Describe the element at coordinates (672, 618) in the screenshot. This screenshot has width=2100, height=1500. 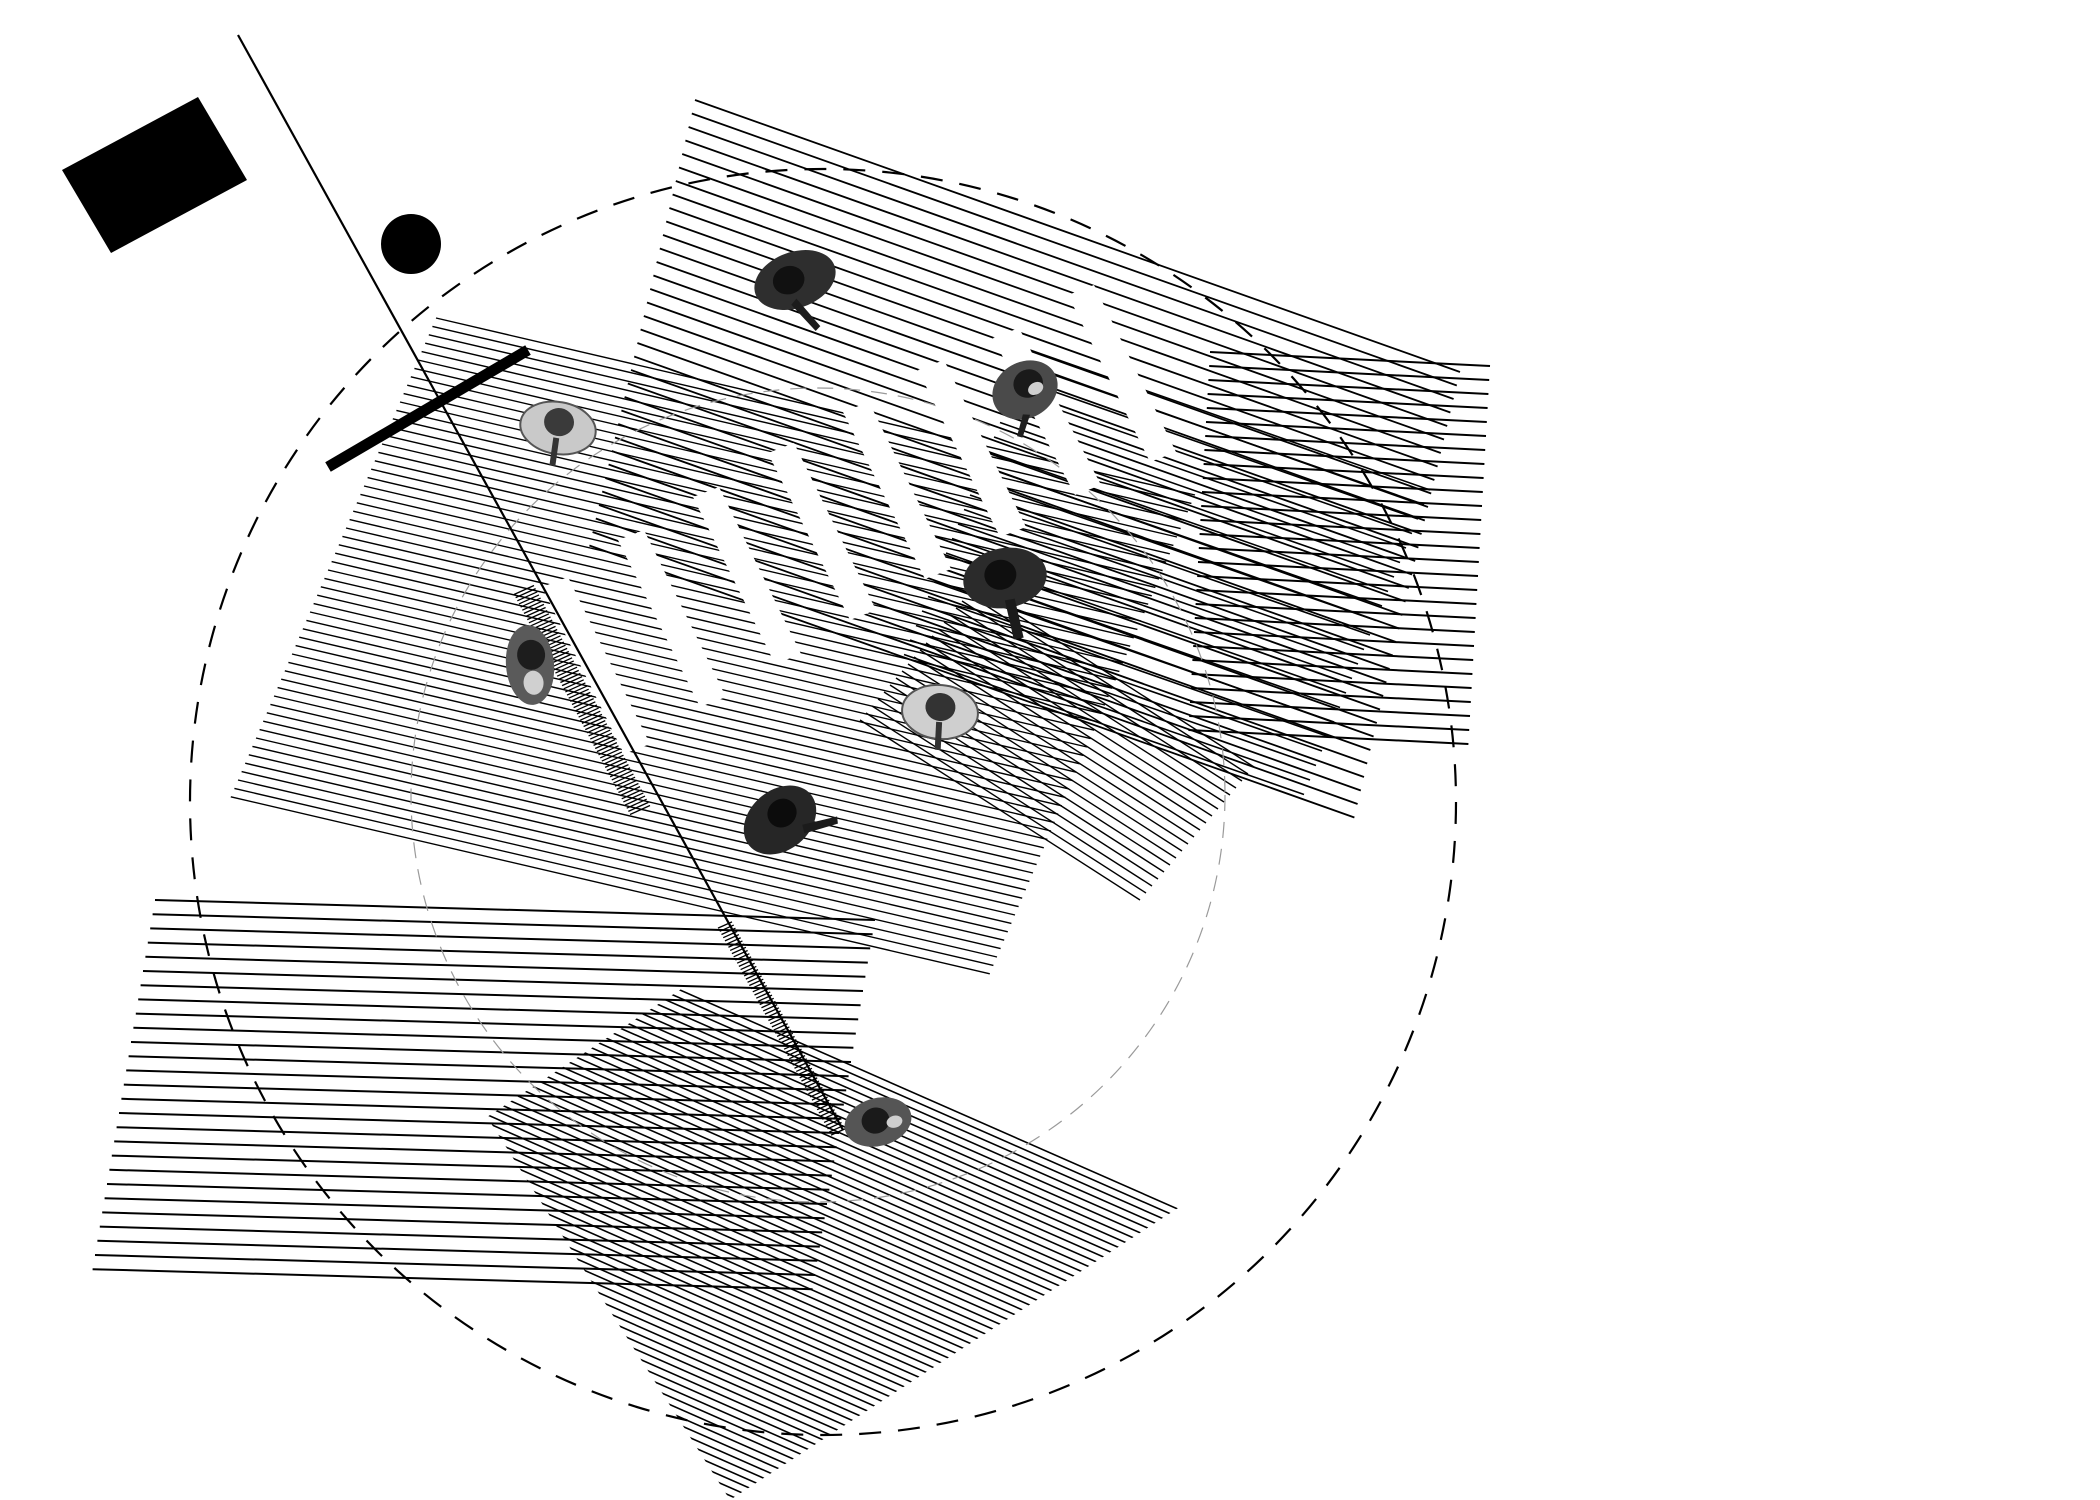
I see `white-slot` at that location.